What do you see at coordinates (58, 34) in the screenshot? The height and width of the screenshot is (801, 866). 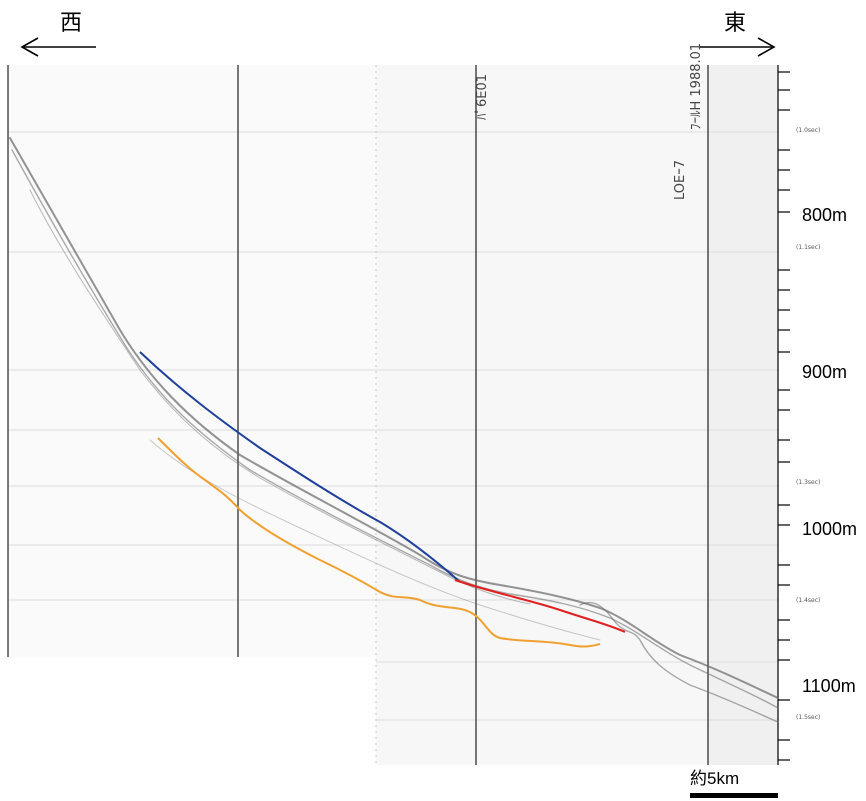 I see `west-arrow: 西` at bounding box center [58, 34].